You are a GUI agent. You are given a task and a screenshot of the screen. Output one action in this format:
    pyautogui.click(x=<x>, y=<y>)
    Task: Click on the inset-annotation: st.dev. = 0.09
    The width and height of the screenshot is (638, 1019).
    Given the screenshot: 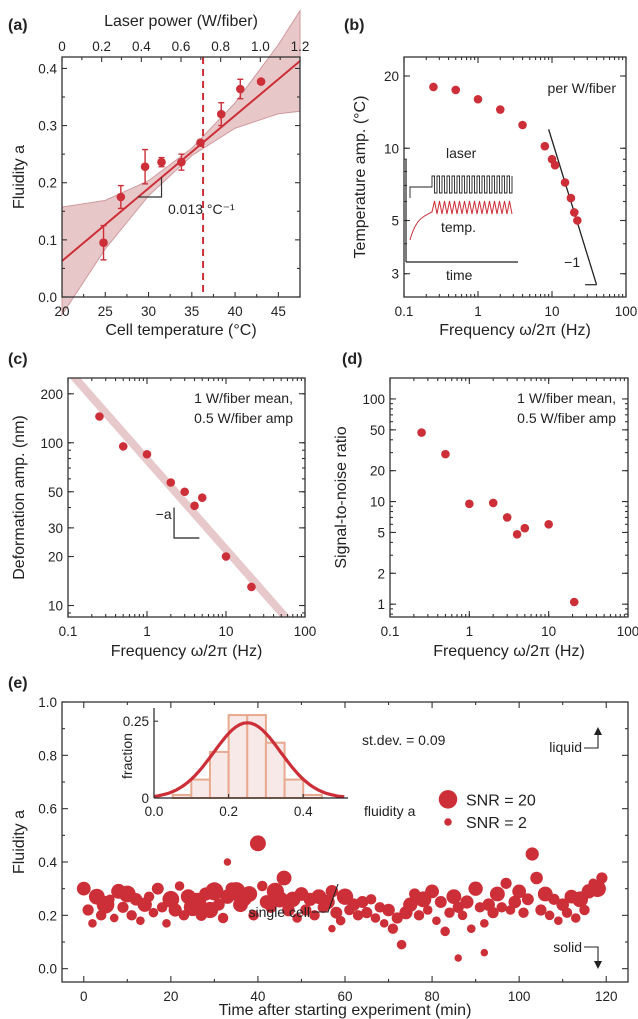 What is the action you would take?
    pyautogui.click(x=404, y=740)
    